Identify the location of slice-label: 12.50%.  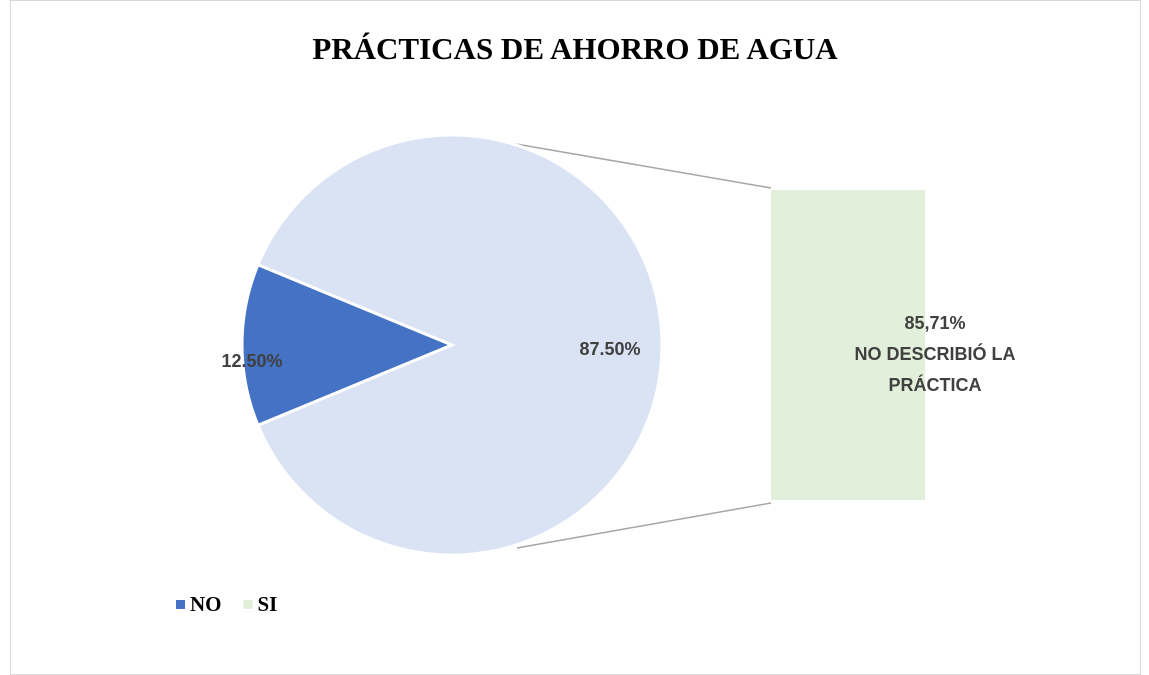
(251, 361).